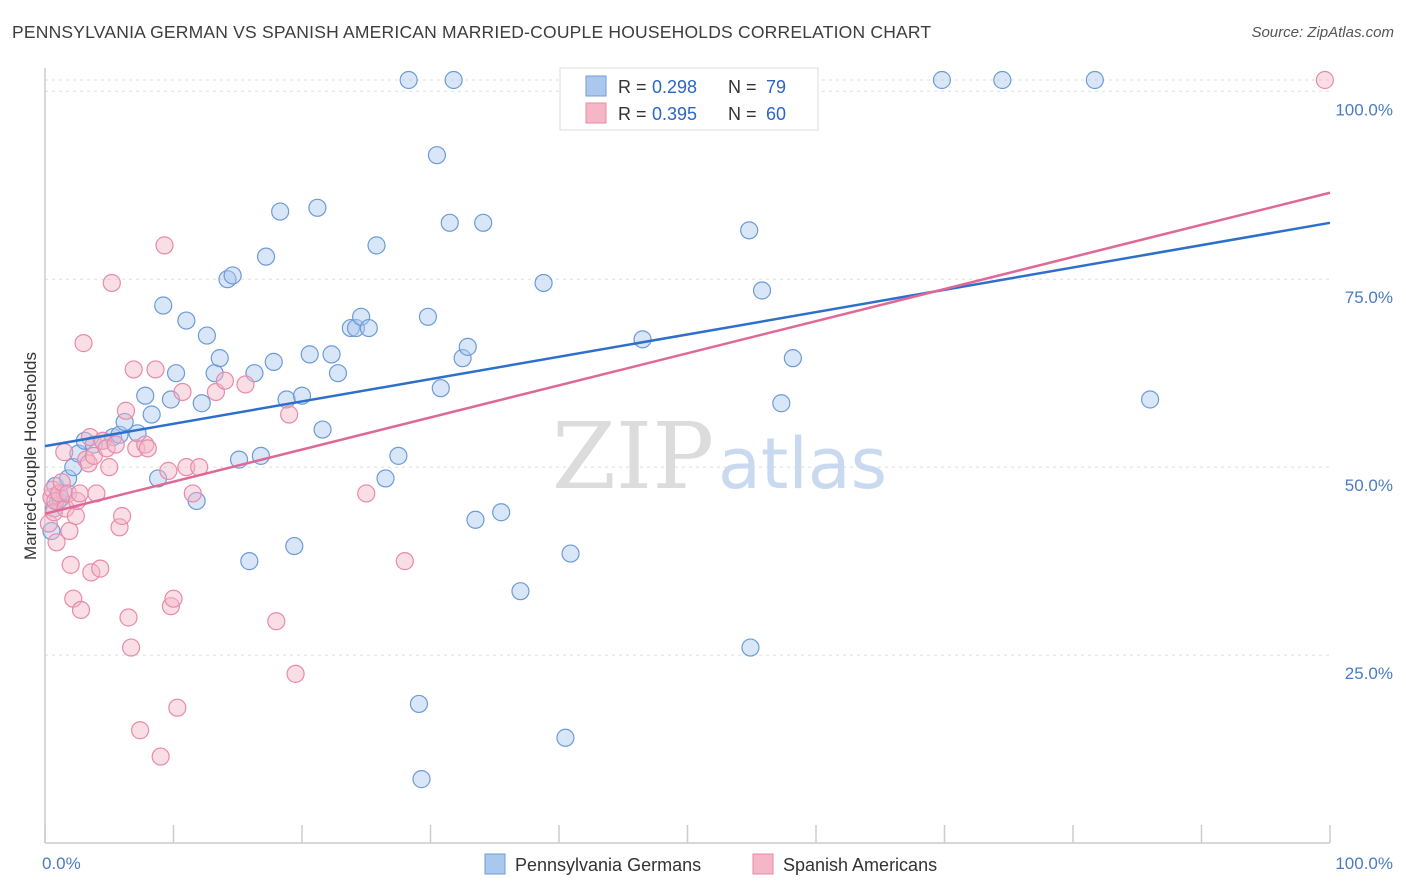 The image size is (1406, 892). I want to click on legend-swatch-blue, so click(596, 86).